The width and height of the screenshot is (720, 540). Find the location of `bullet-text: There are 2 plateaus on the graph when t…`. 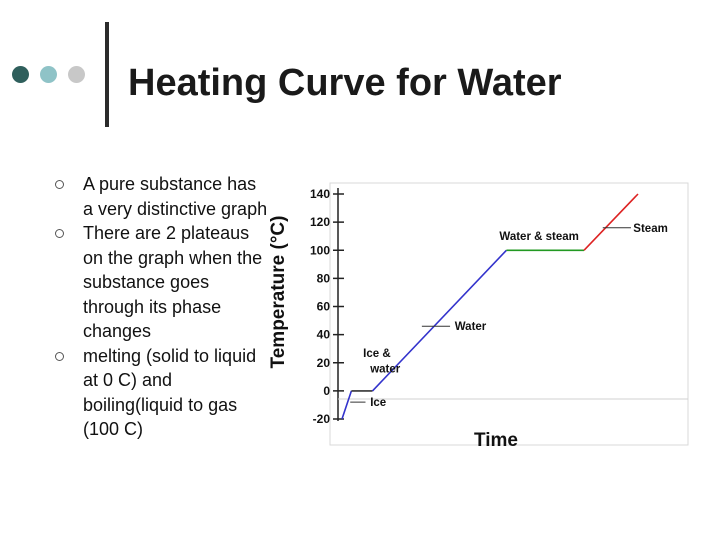

bullet-text: There are 2 plateaus on the graph when t… is located at coordinates (173, 282).